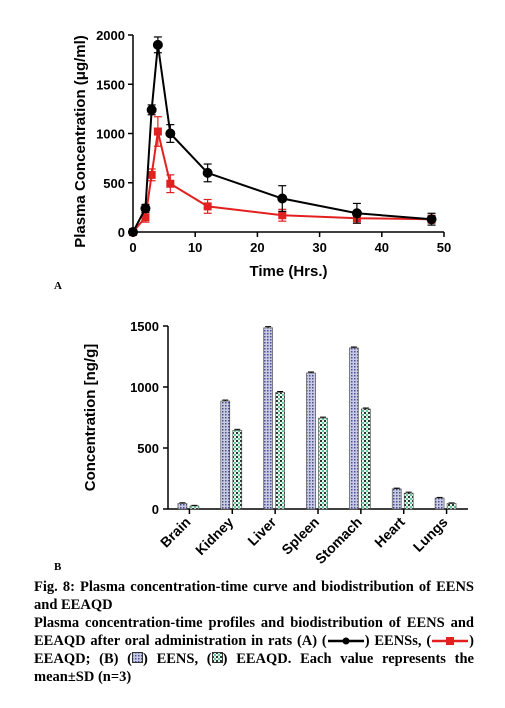  Describe the element at coordinates (132, 247) in the screenshot. I see `x-tick-label: 0` at that location.